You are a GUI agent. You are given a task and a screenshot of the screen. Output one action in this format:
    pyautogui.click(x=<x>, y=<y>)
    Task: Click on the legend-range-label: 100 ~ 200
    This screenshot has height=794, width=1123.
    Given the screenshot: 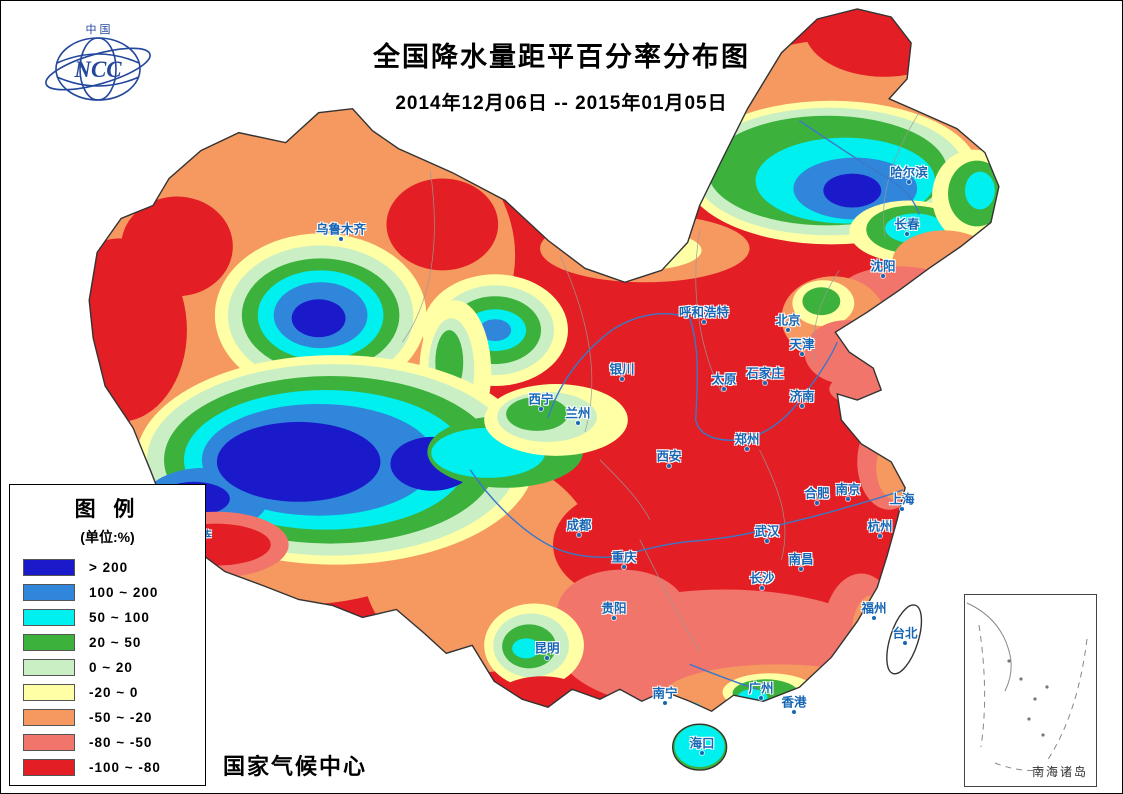 What is the action you would take?
    pyautogui.click(x=124, y=592)
    